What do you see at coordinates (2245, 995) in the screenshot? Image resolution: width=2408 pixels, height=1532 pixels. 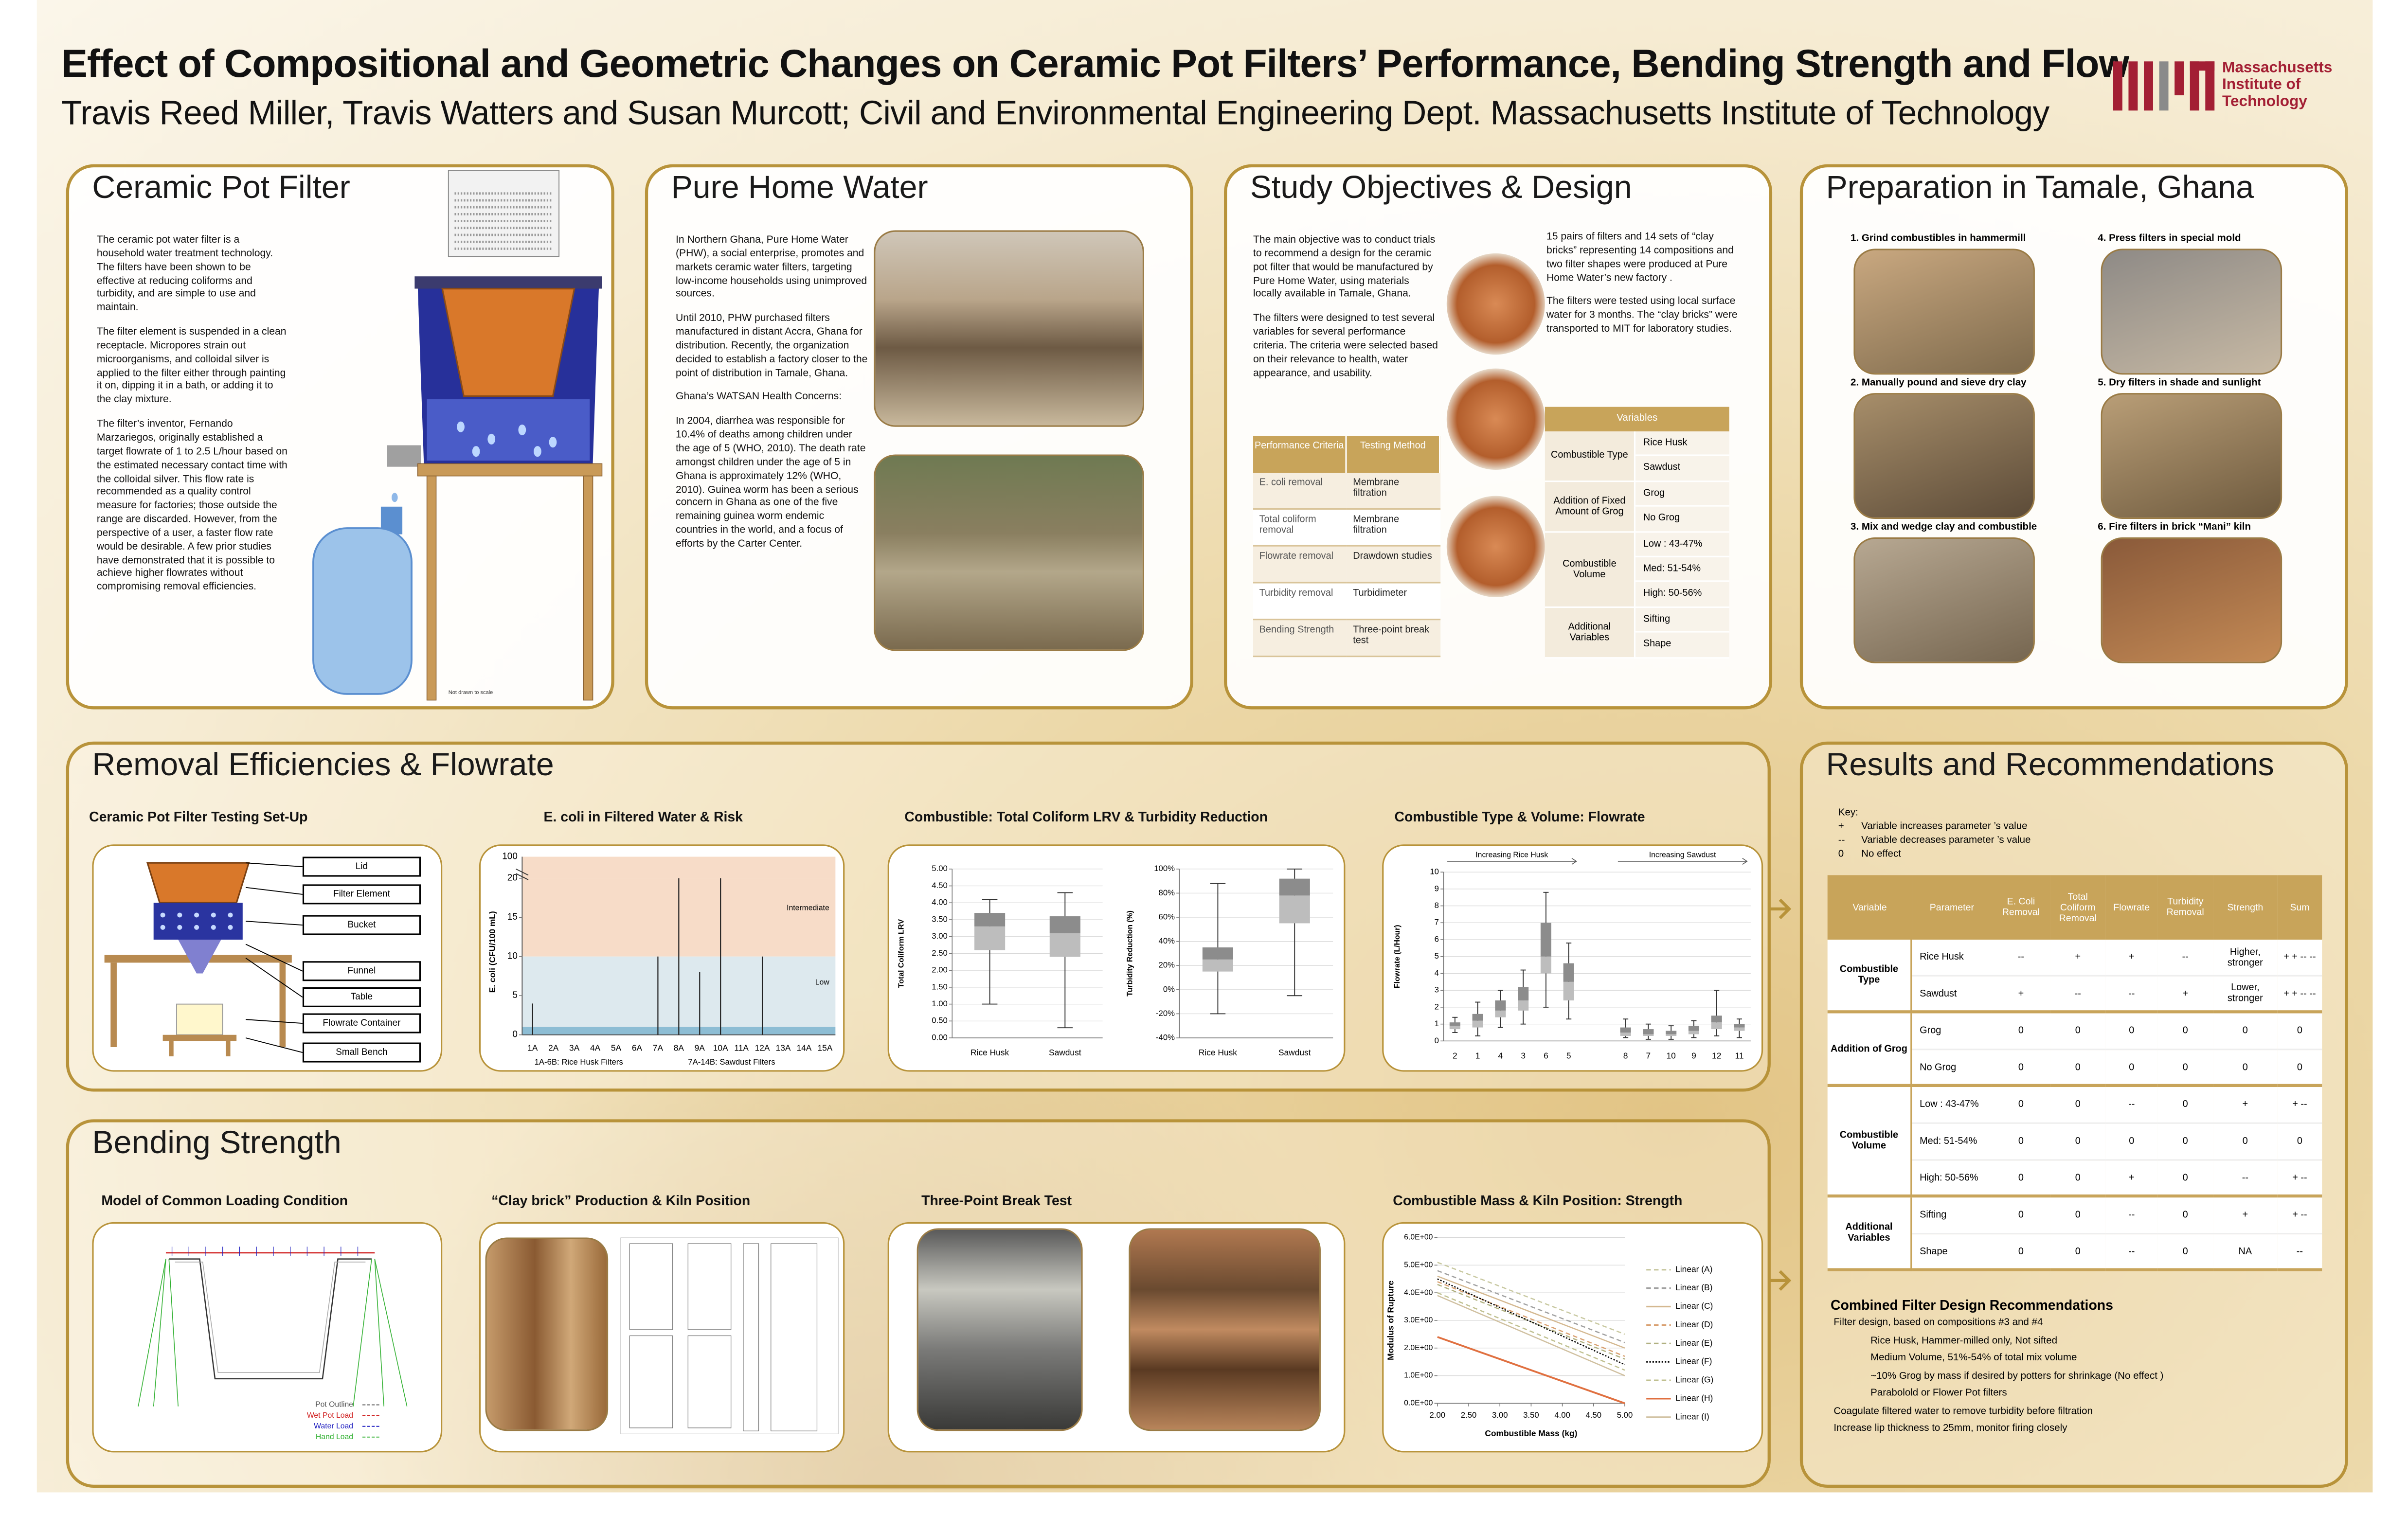 I see `table-cell: Lower, stronger` at bounding box center [2245, 995].